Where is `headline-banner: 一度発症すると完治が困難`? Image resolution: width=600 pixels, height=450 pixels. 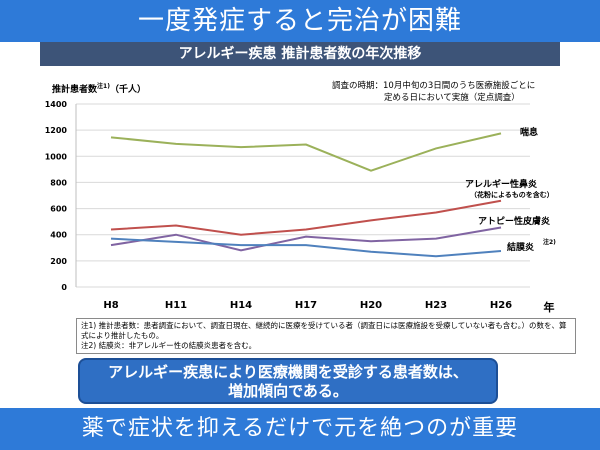 headline-banner: 一度発症すると完治が困難 is located at coordinates (300, 21).